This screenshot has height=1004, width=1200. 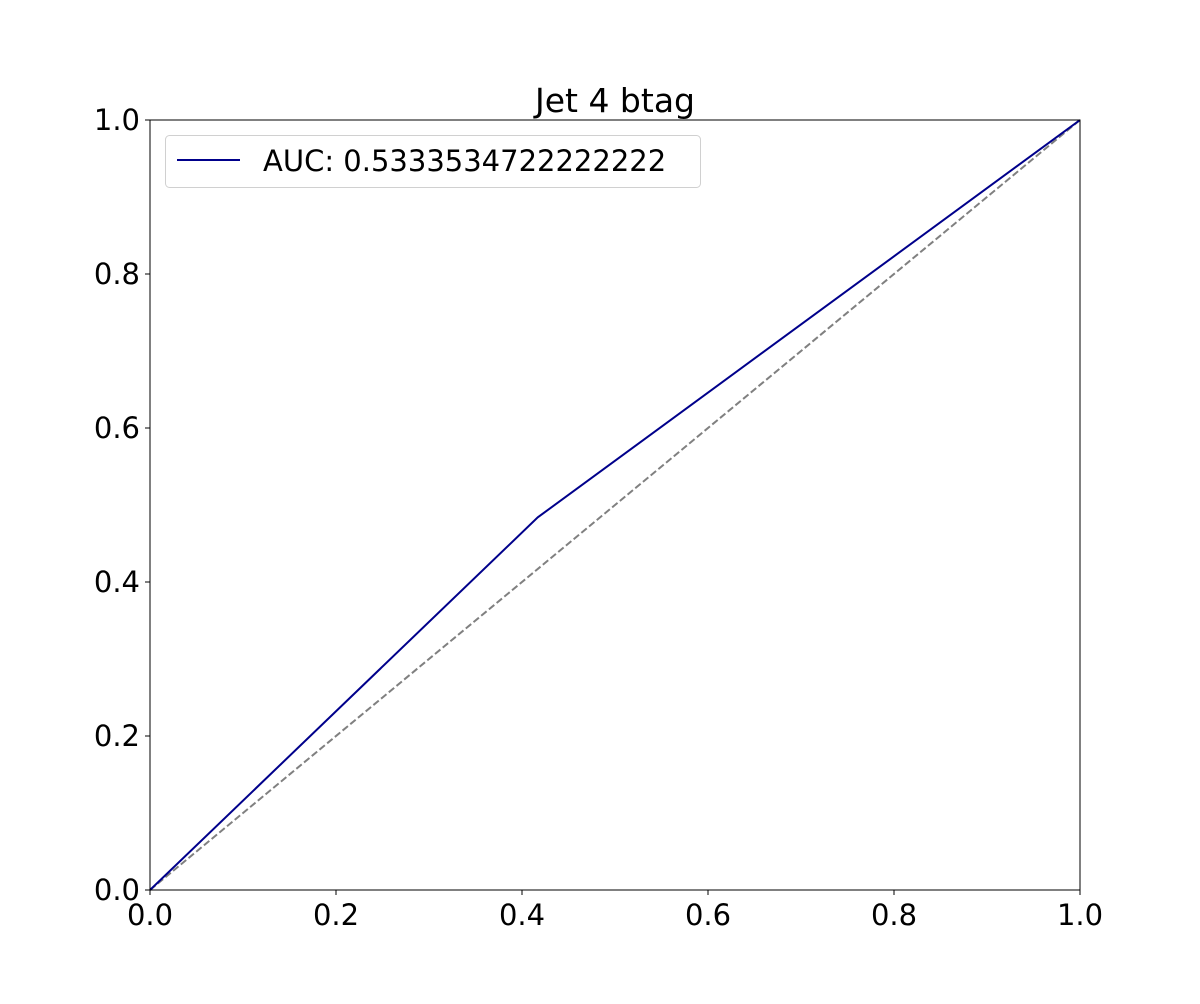 What do you see at coordinates (464, 161) in the screenshot?
I see `legend-label: AUC: 0.5333534722222222` at bounding box center [464, 161].